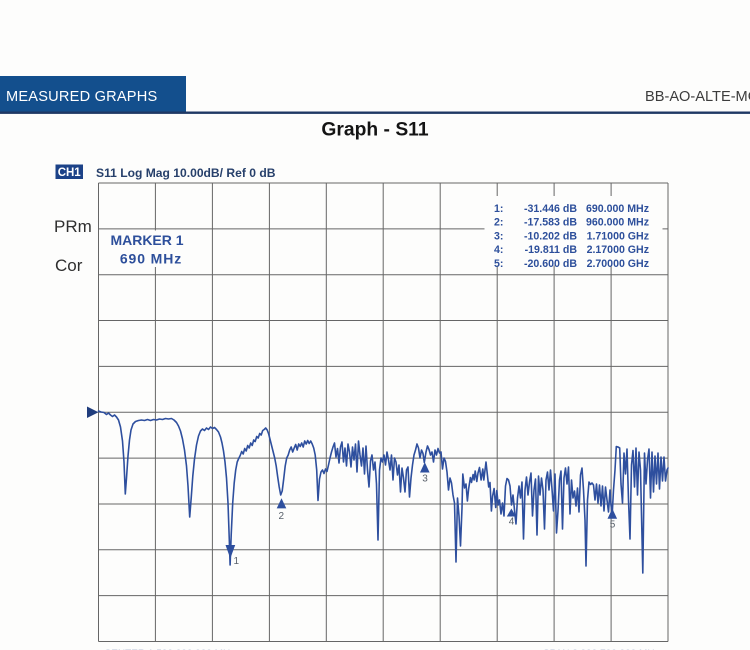 The height and width of the screenshot is (650, 750). I want to click on svg-text: MEASURED GRAPHS, so click(81, 97).